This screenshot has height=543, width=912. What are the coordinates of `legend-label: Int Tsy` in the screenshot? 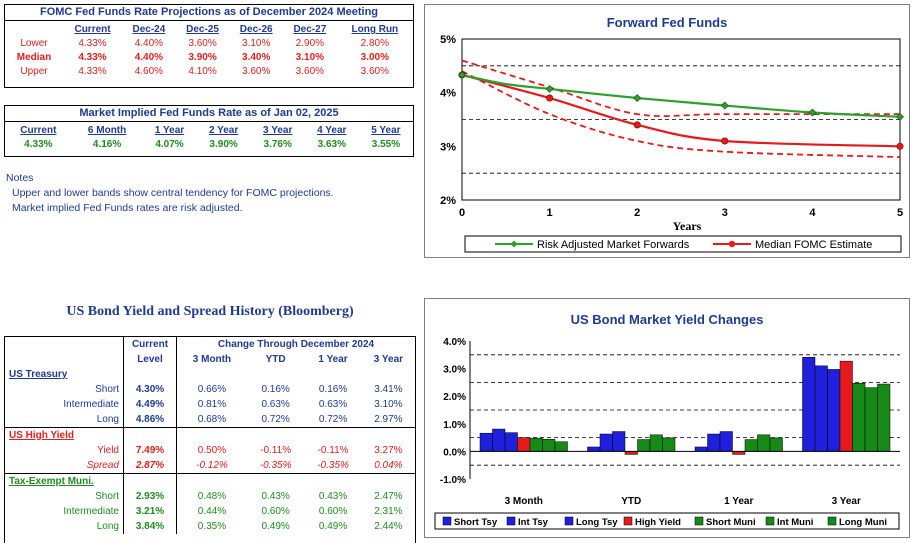 It's located at (533, 522).